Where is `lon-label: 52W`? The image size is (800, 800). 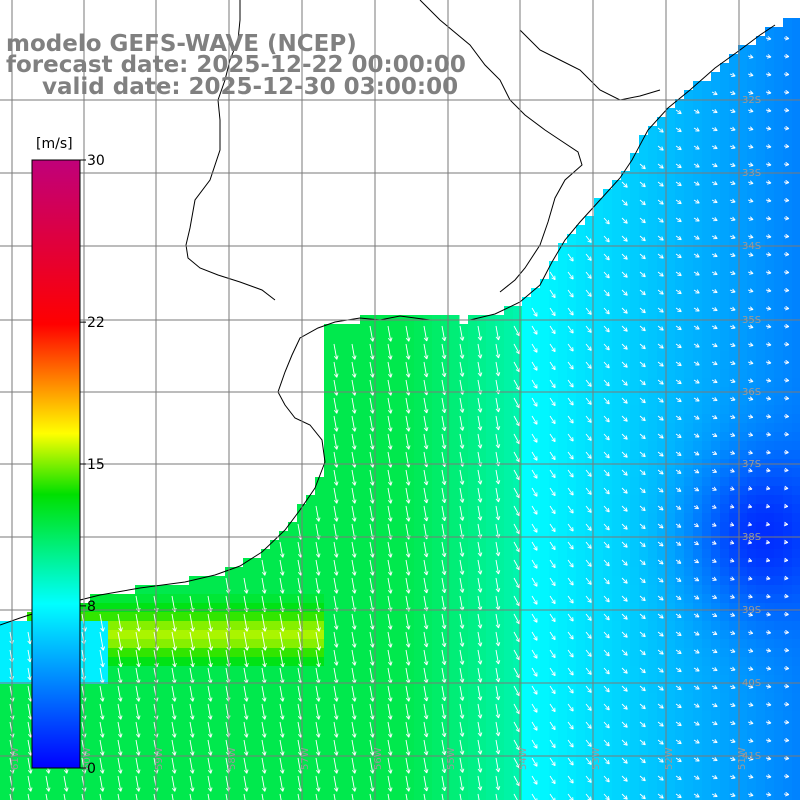 lon-label: 52W is located at coordinates (669, 758).